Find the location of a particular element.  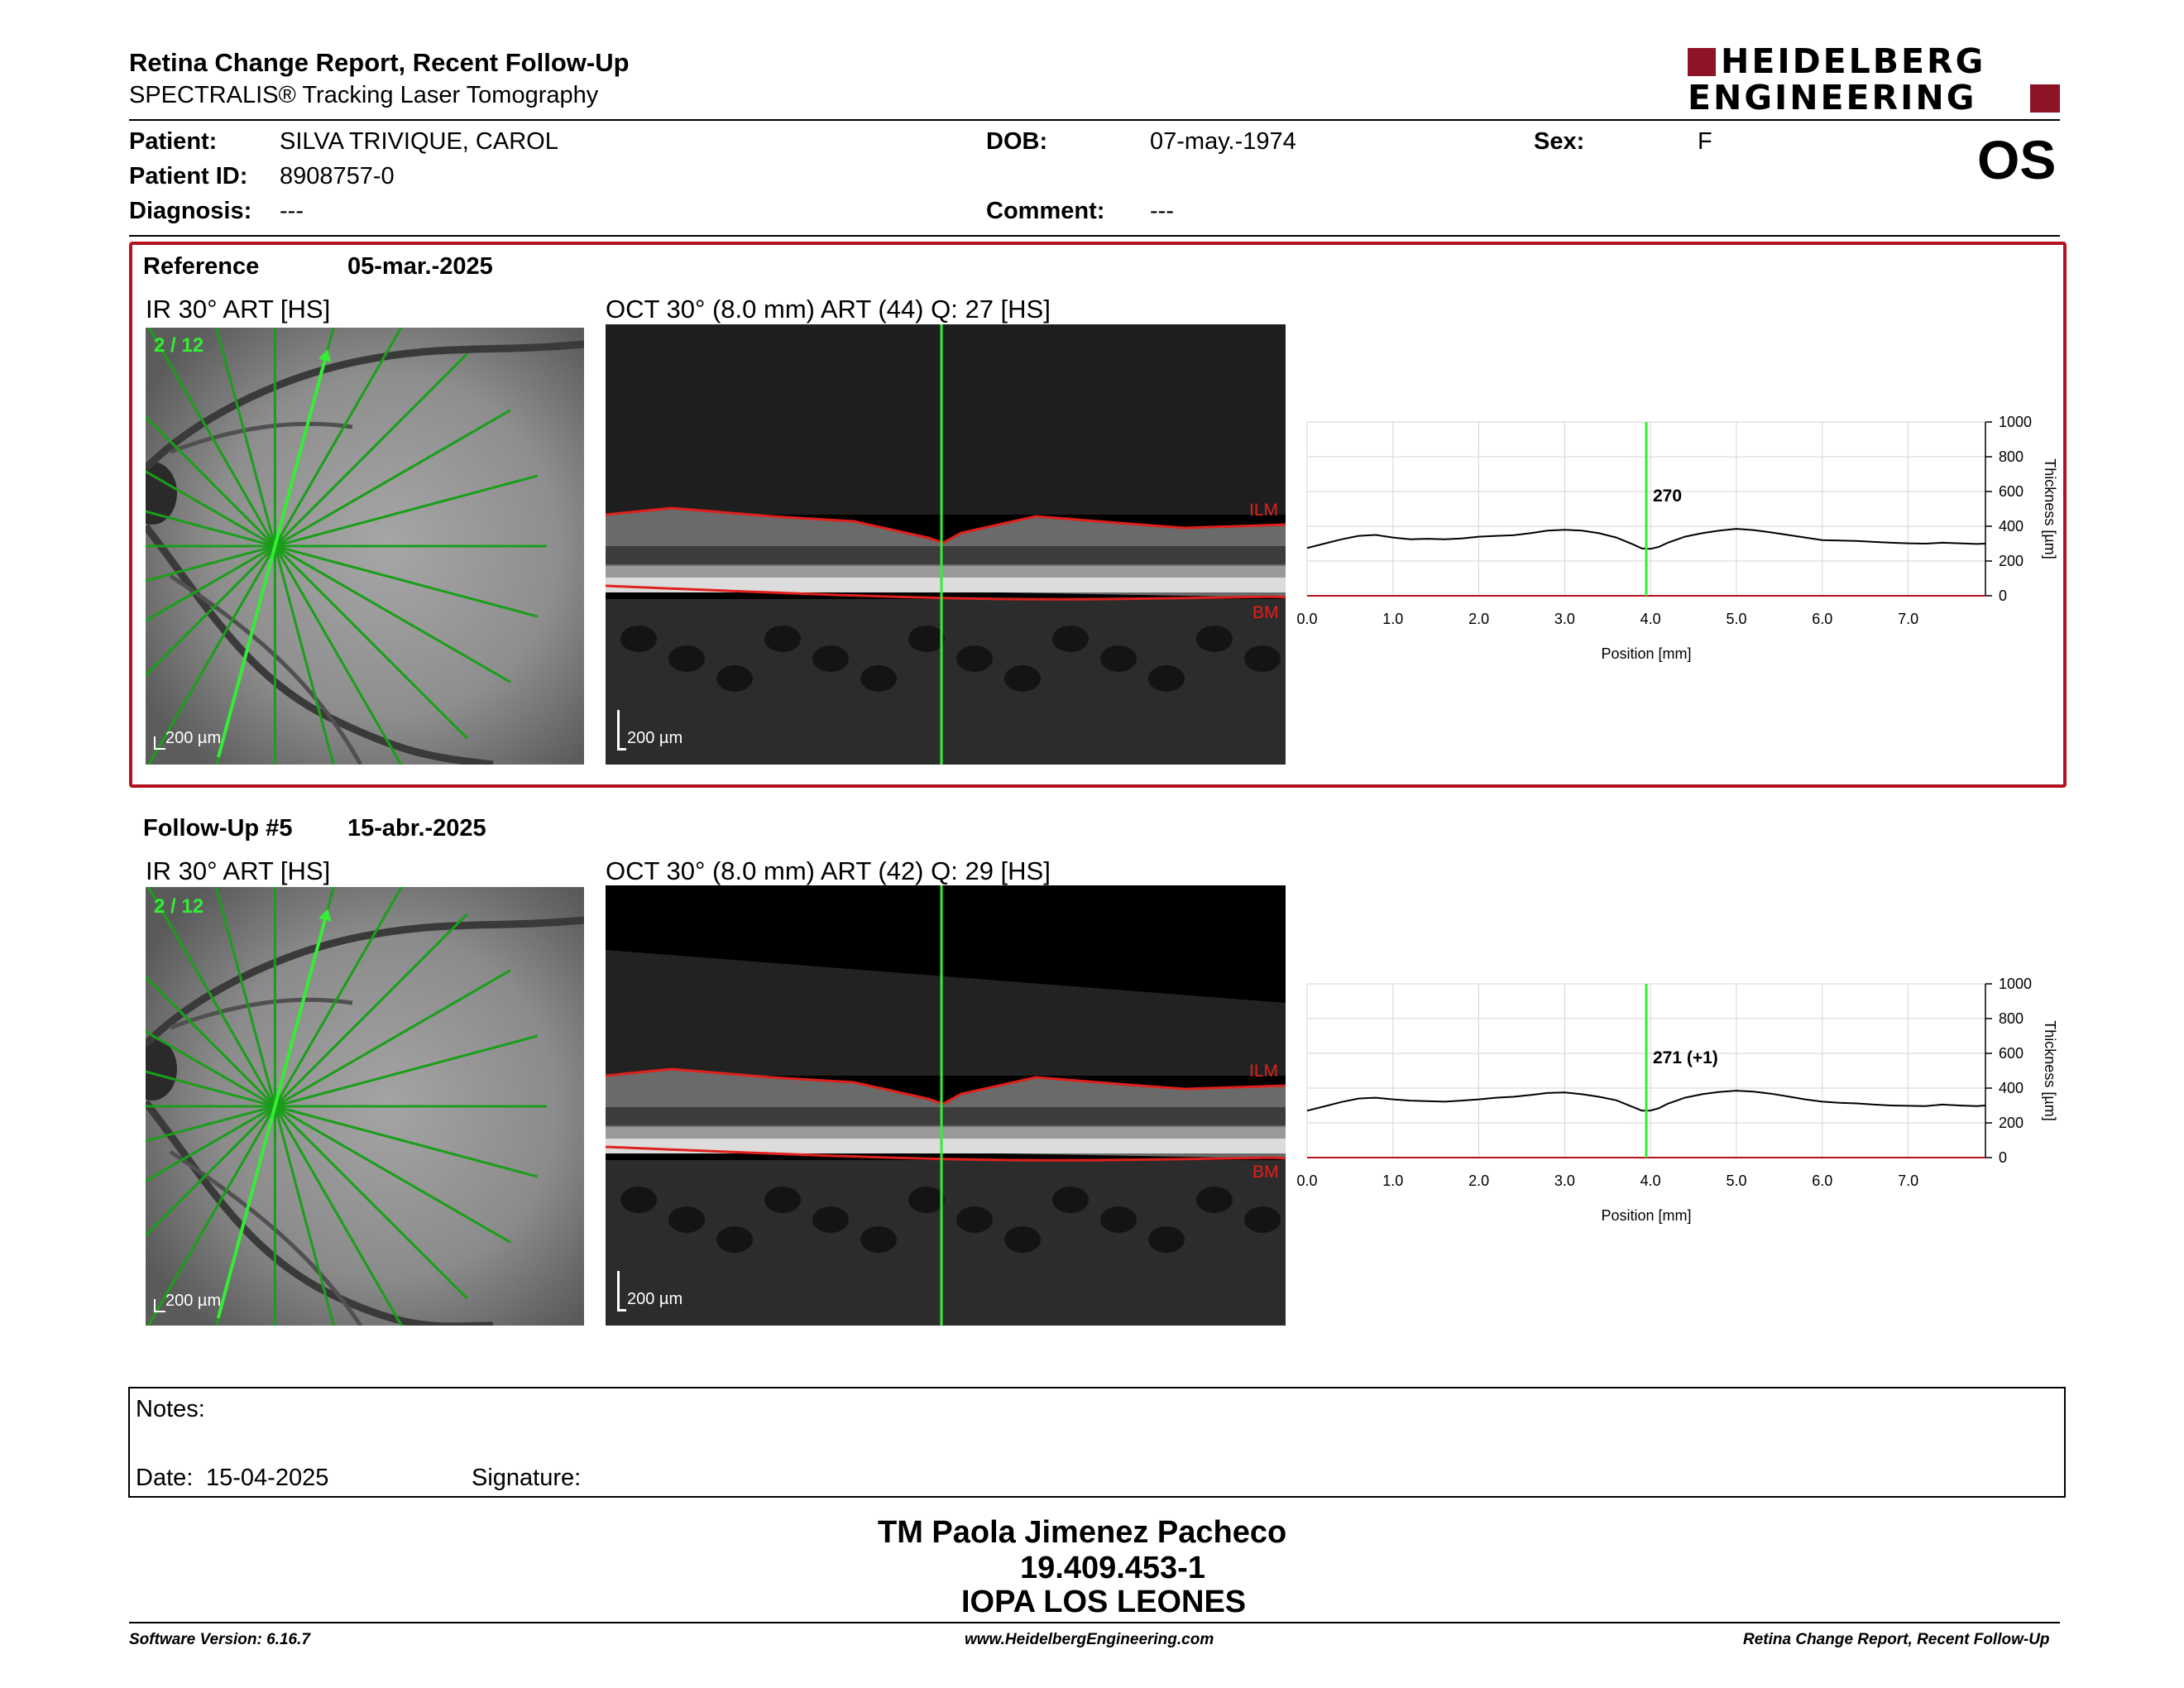

notes-date-label: Date: is located at coordinates (165, 1478).